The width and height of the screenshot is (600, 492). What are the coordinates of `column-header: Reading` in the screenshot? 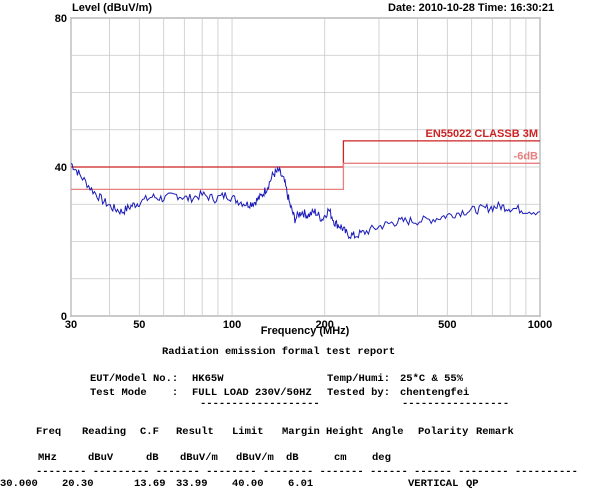 It's located at (104, 432).